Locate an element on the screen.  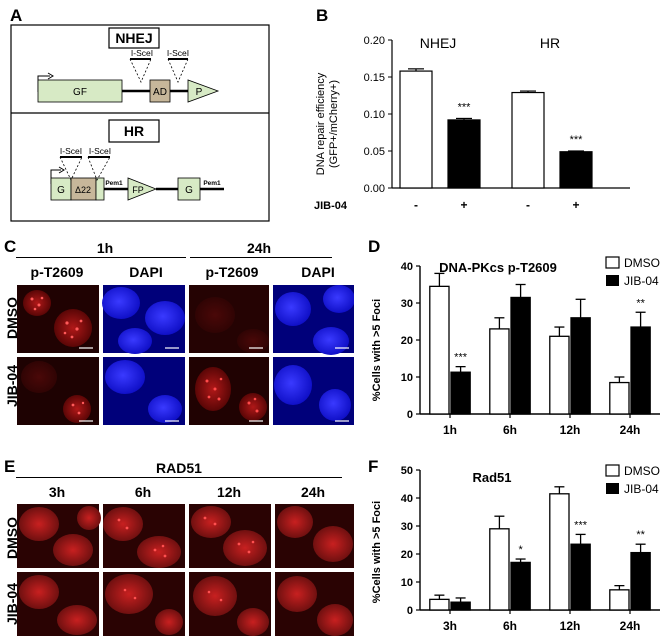
chart-f-sig: *** is located at coordinates (581, 525).